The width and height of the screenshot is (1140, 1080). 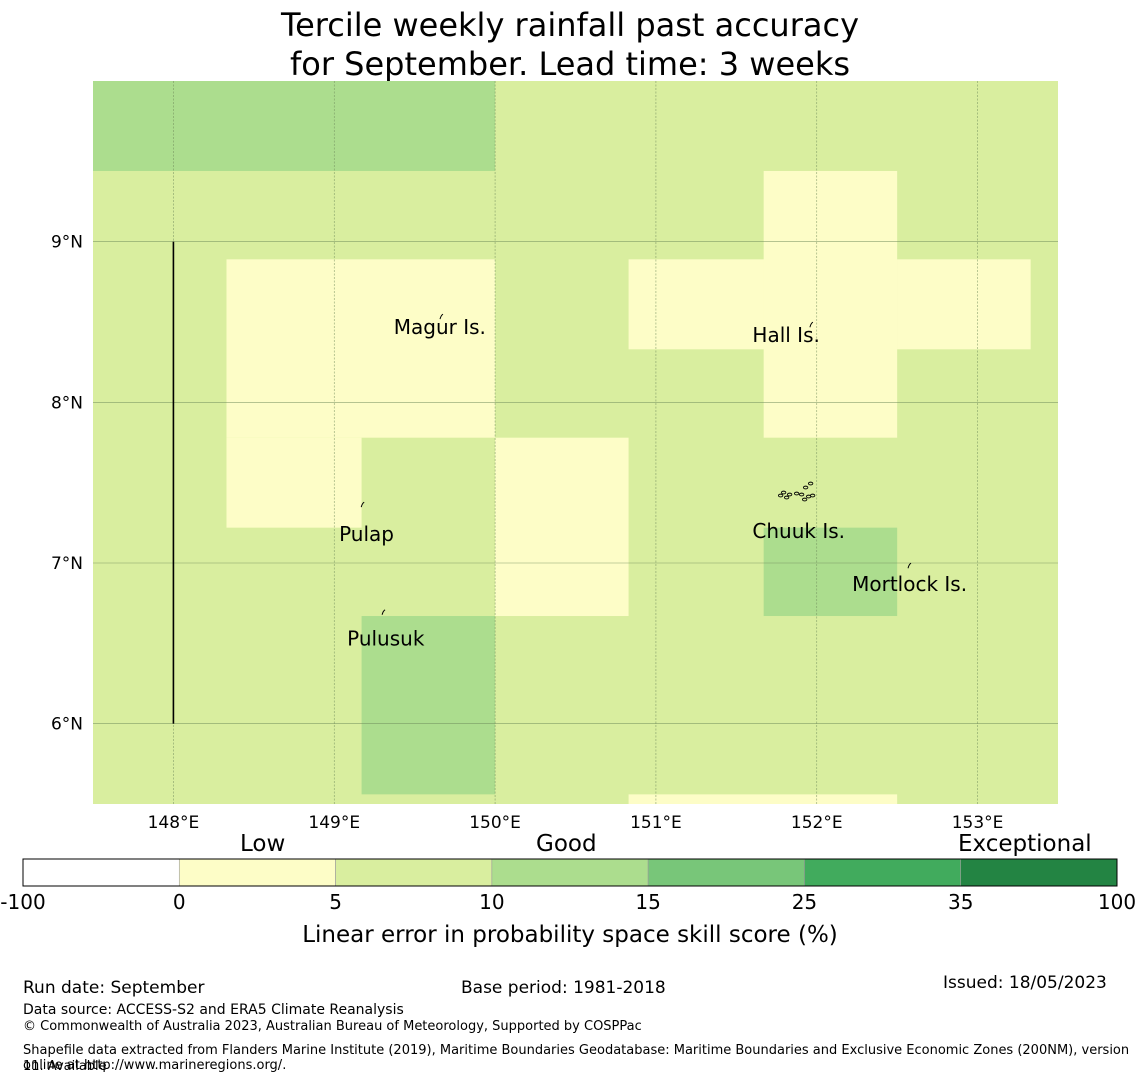 I want to click on colorbar-tick-label: -100, so click(x=22, y=902).